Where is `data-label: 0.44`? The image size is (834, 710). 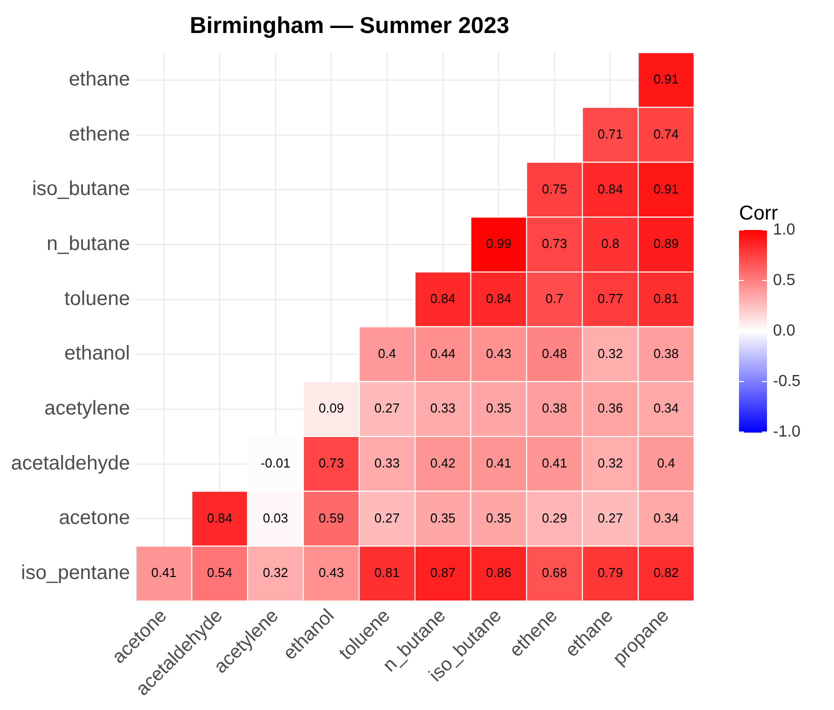
data-label: 0.44 is located at coordinates (443, 353).